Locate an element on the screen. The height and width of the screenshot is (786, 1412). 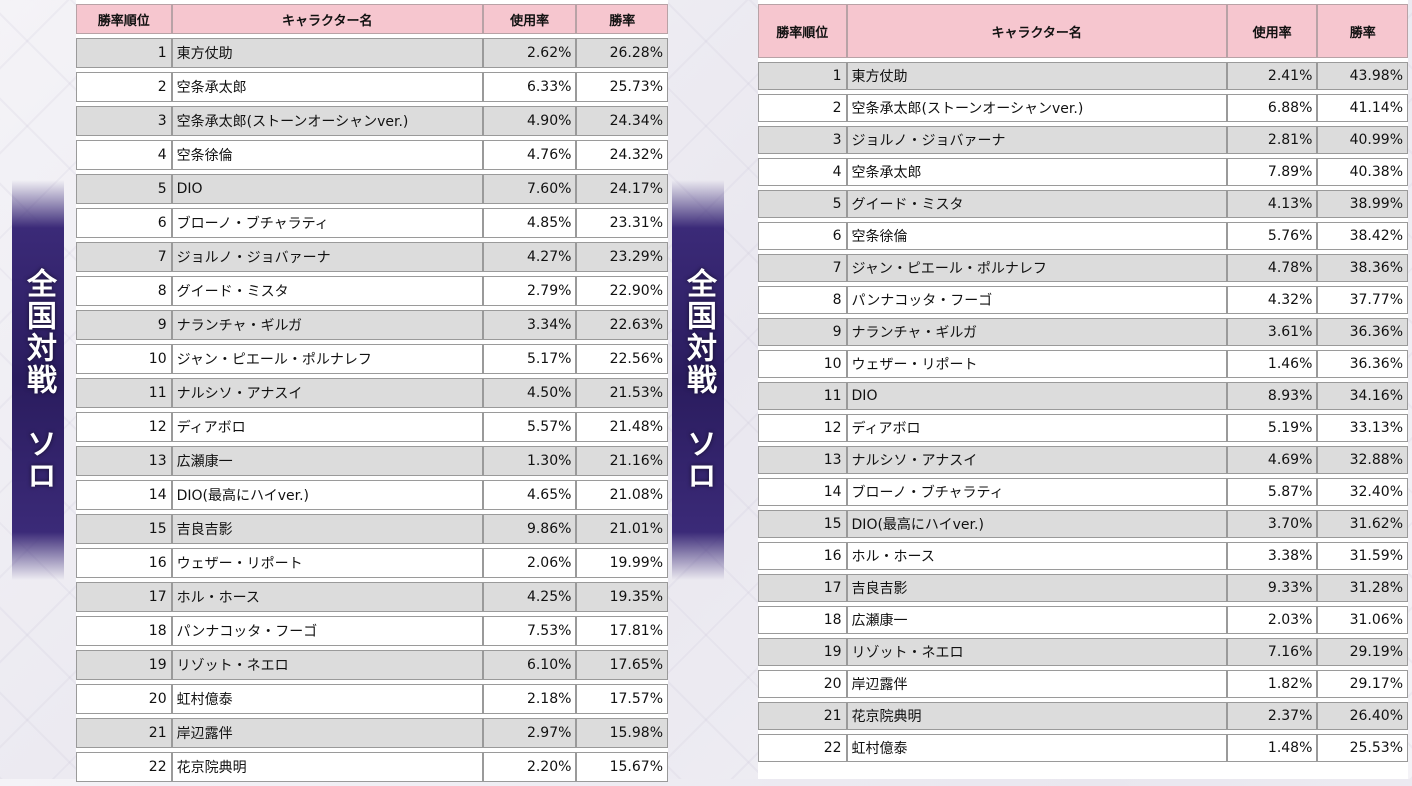
table-row: 8 グイード・ミスタ 2.79% 22.90% is located at coordinates (372, 291).